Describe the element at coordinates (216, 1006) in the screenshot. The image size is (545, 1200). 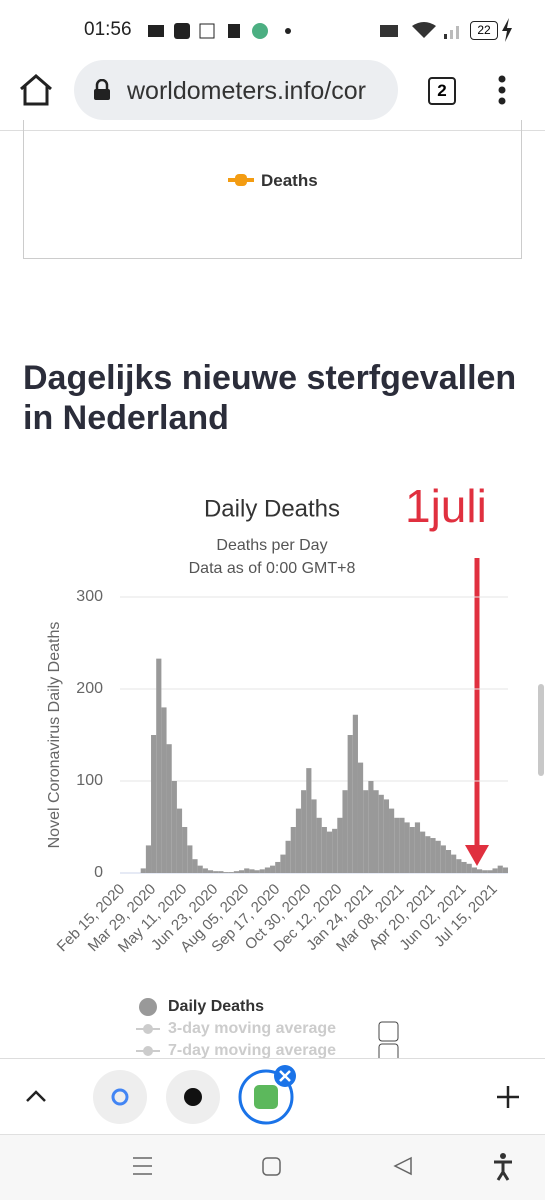
I see `legend-label: Daily Deaths` at that location.